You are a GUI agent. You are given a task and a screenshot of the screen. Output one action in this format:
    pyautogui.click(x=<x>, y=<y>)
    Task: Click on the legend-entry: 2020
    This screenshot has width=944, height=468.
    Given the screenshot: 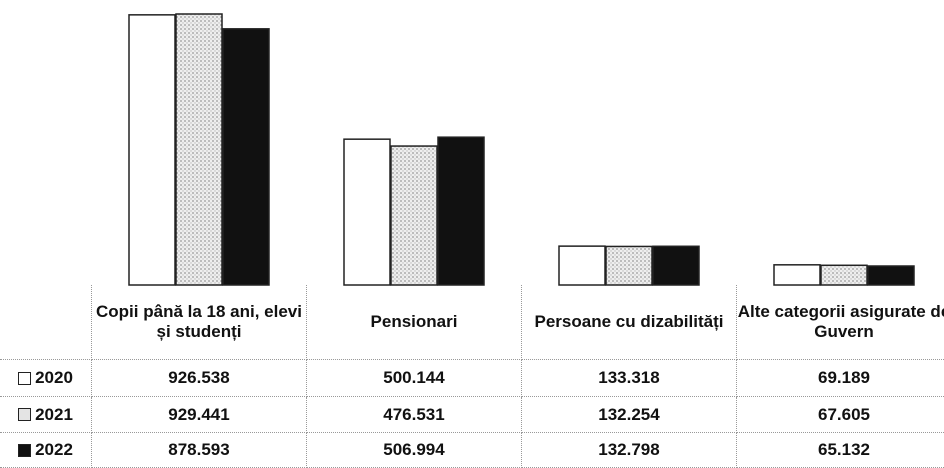 What is the action you would take?
    pyautogui.click(x=46, y=378)
    